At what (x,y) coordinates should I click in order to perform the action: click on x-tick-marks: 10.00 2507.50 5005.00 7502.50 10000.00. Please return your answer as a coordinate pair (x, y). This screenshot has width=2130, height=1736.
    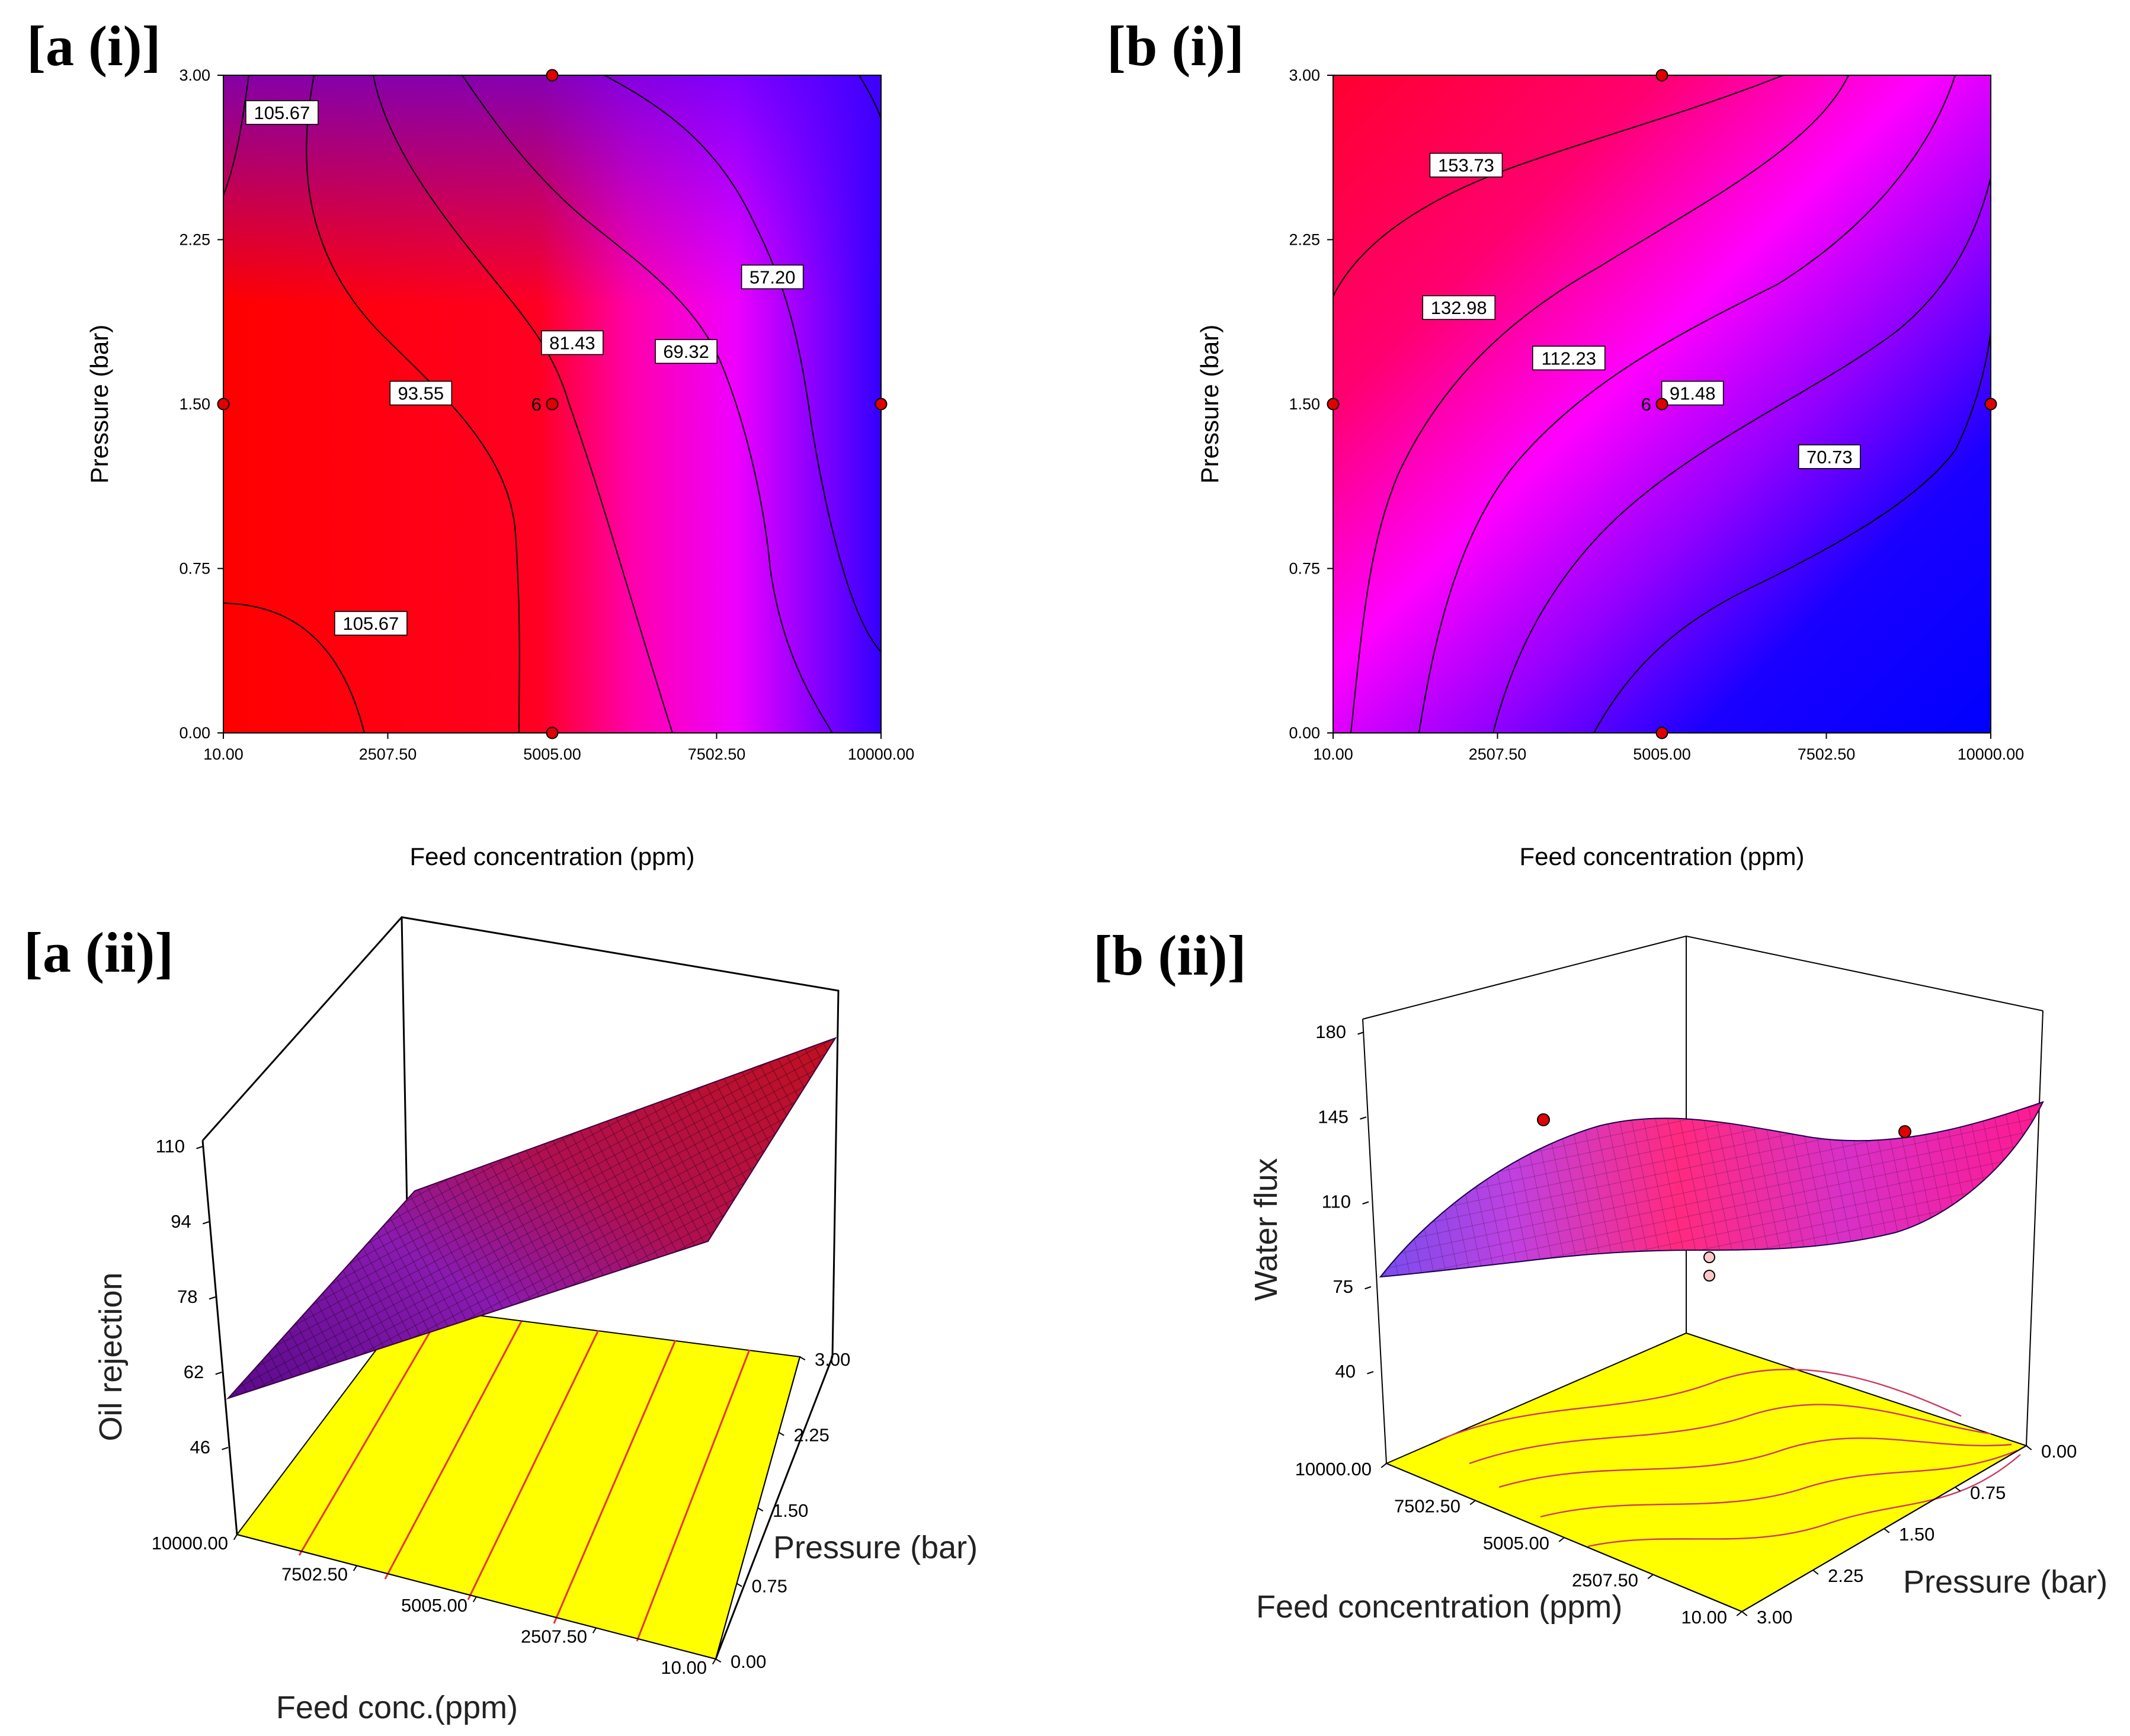
    Looking at the image, I should click on (558, 748).